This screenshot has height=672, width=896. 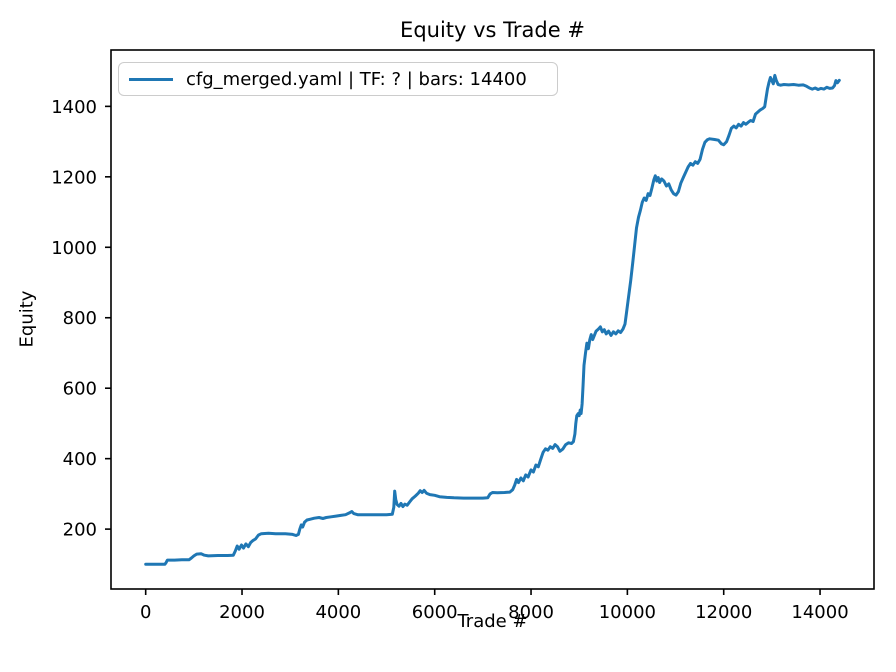 I want to click on x-tick-label: 2000, so click(x=242, y=612).